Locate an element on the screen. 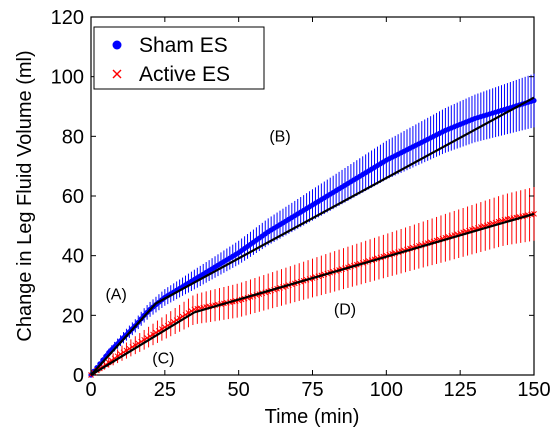  y-tick-label: 80 is located at coordinates (73, 137).